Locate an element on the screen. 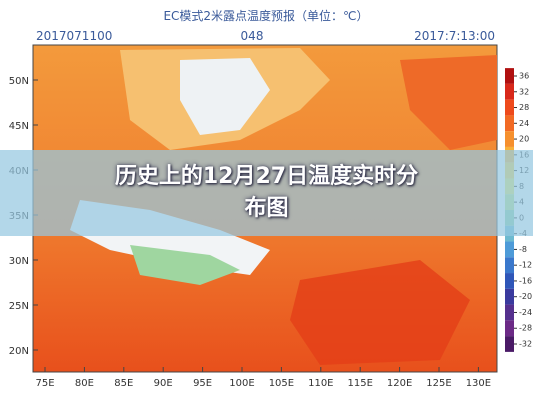  lon-label: 125E is located at coordinates (438, 383).